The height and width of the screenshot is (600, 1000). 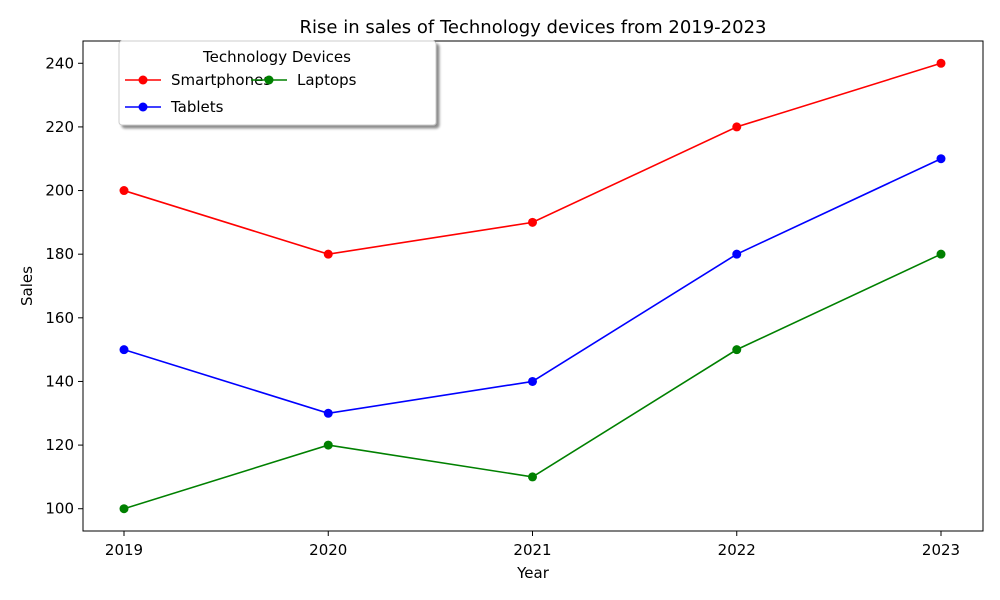 I want to click on legend-title: Technology Devices, so click(x=276, y=57).